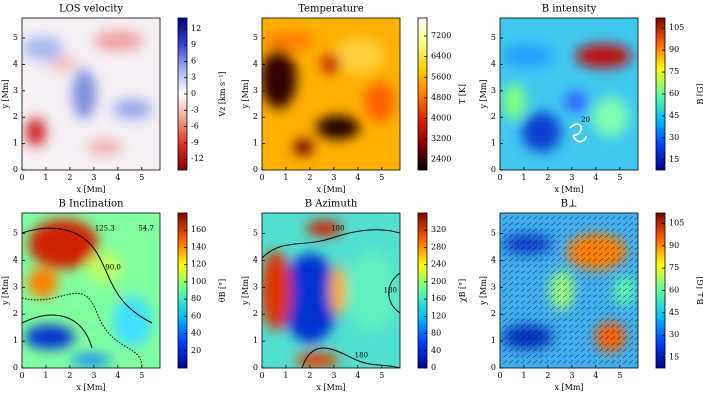 Image resolution: width=703 pixels, height=395 pixels. Describe the element at coordinates (493, 340) in the screenshot. I see `y-tick-label: 1` at that location.